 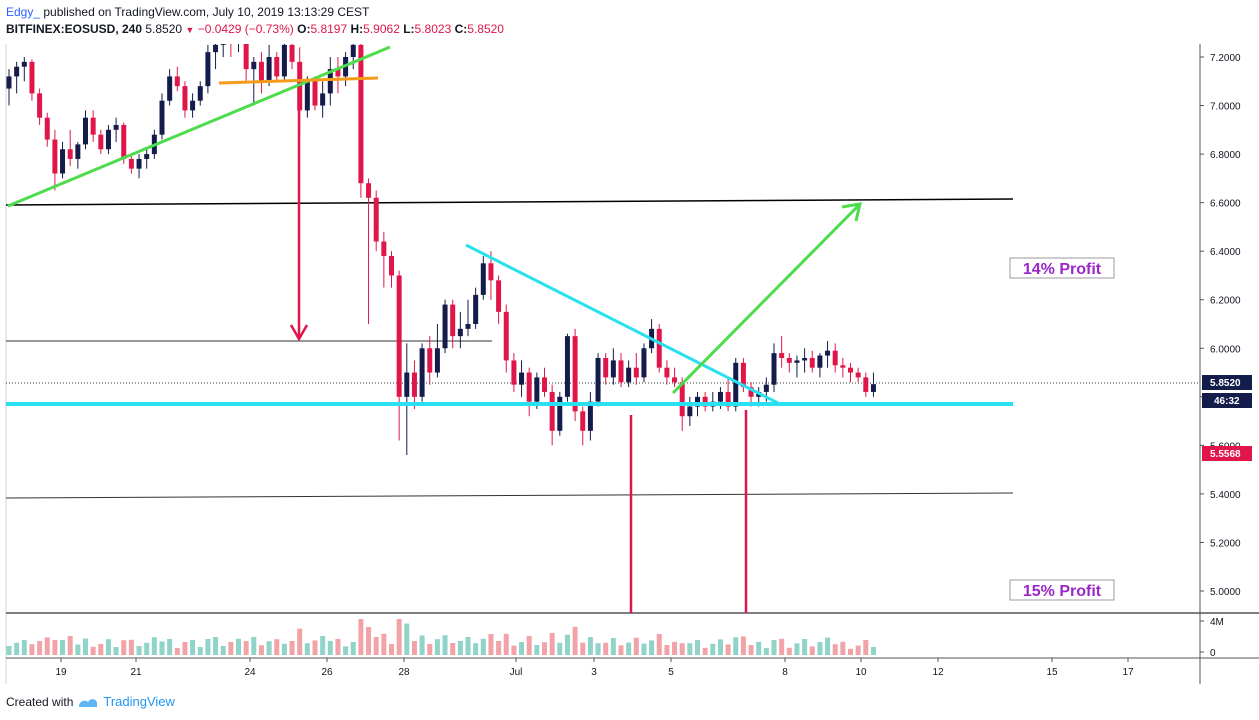 What do you see at coordinates (23, 12) in the screenshot?
I see `author-link: Edgy_` at bounding box center [23, 12].